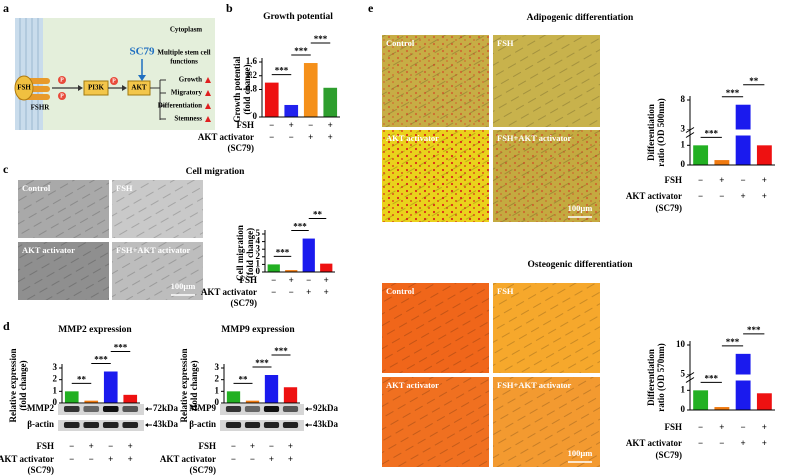 Image resolution: width=788 pixels, height=476 pixels. Describe the element at coordinates (48, 250) in the screenshot. I see `micrograph-label: AKT activator` at that location.